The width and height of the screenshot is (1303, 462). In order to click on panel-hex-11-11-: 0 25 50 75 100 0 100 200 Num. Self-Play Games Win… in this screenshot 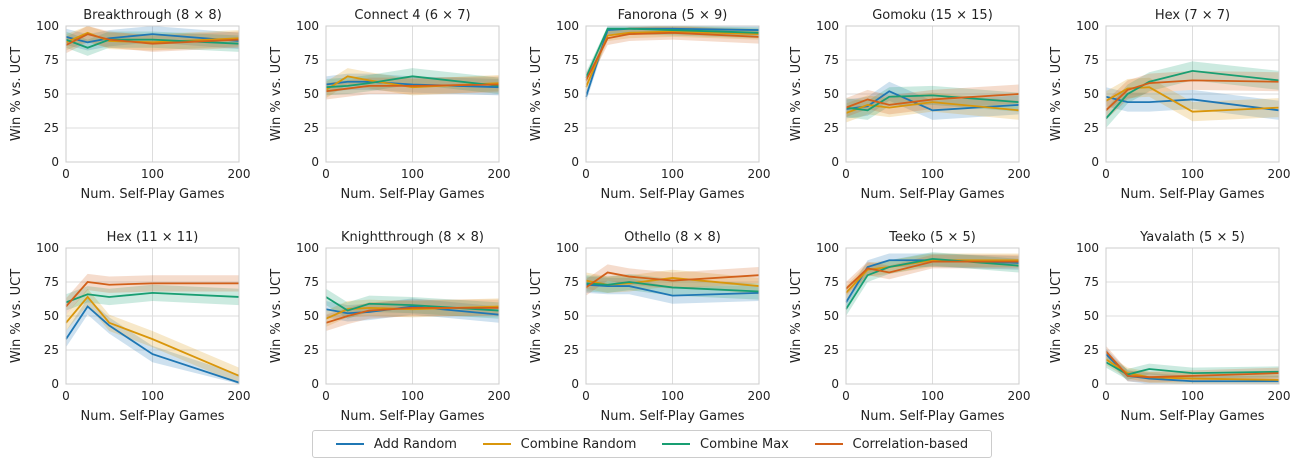, I will do `click(129, 327)`.